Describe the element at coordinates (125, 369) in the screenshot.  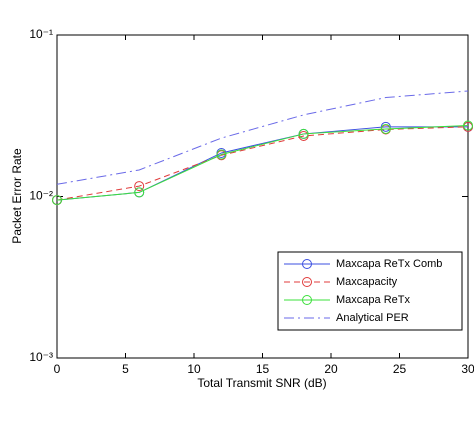
I see `x-tick-label: 5` at that location.